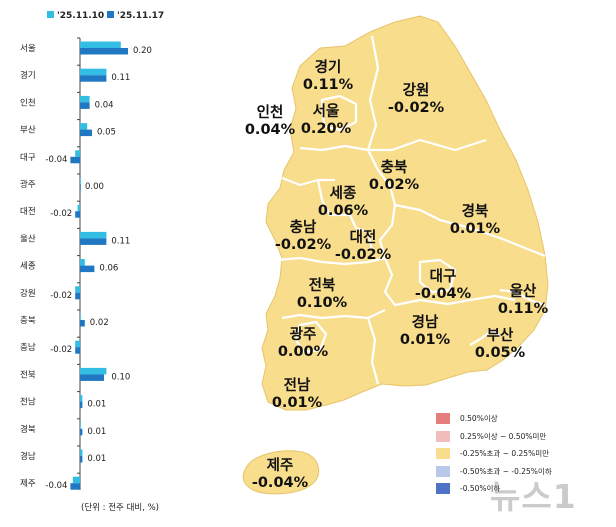 This screenshot has height=527, width=616. What do you see at coordinates (68, 128) in the screenshot?
I see `bar-row-3: 부산 0.05` at bounding box center [68, 128].